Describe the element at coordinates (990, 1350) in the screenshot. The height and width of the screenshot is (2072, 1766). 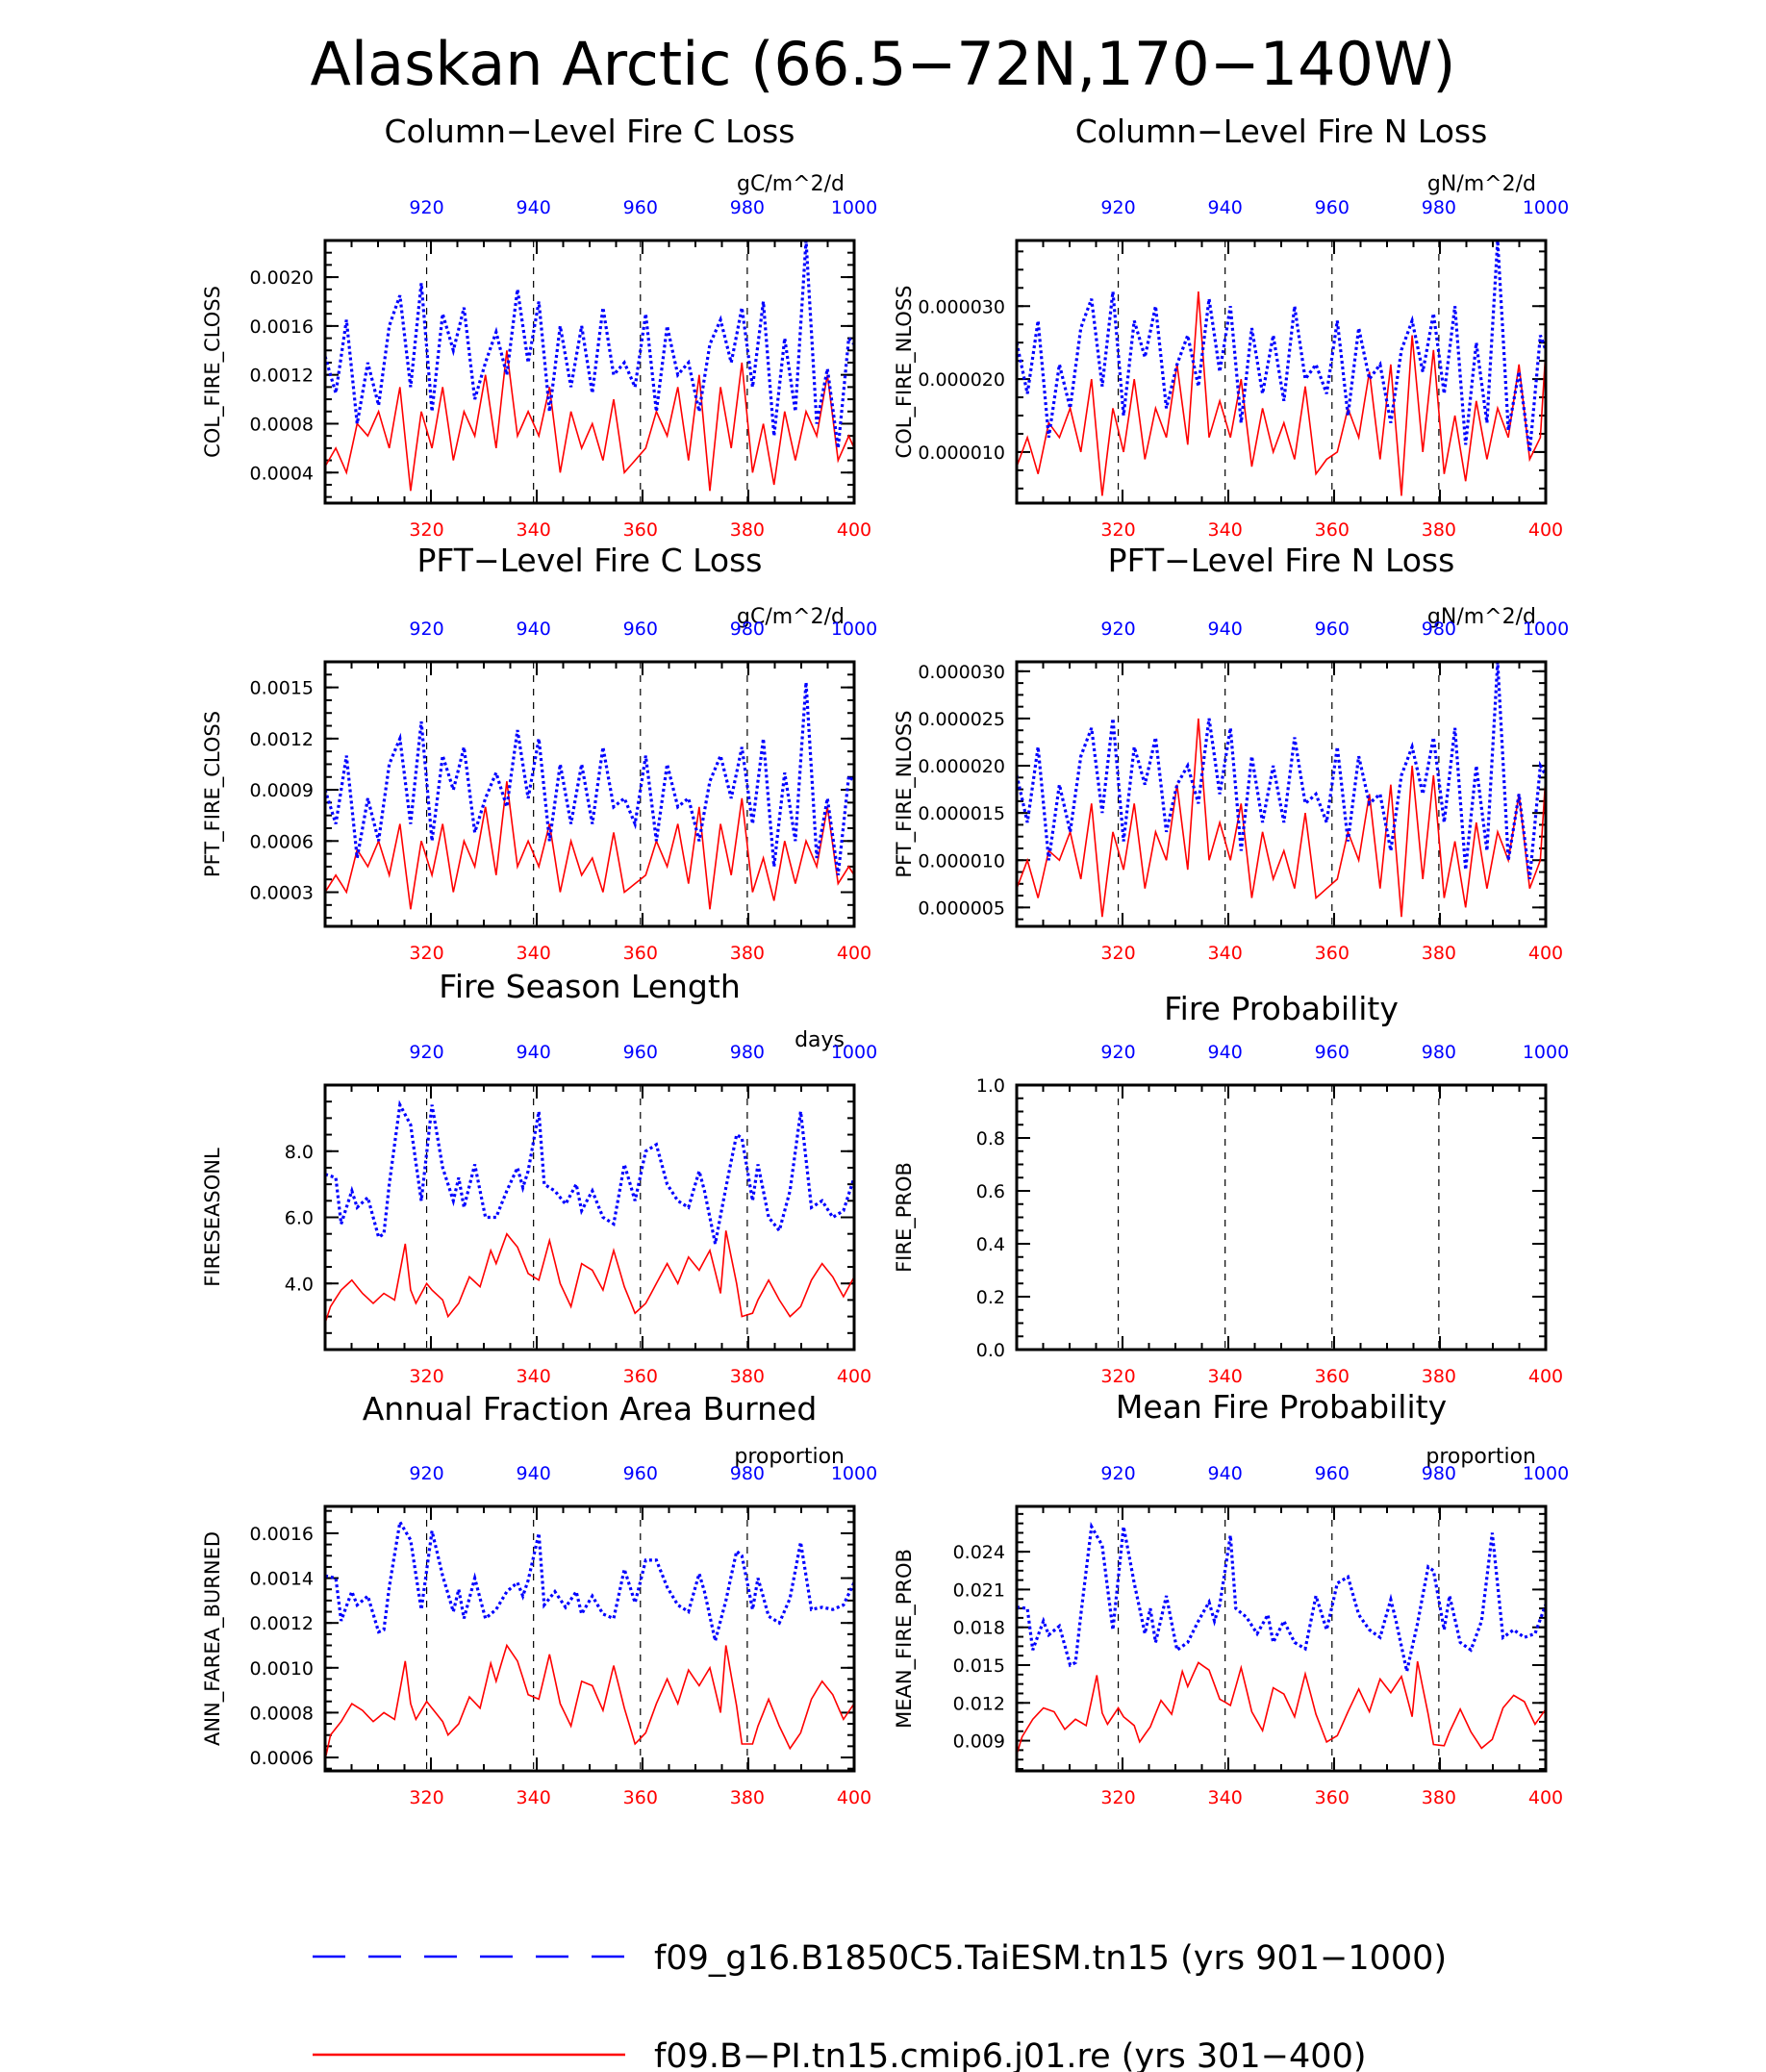
I see `y-tick-label: 0.0` at that location.